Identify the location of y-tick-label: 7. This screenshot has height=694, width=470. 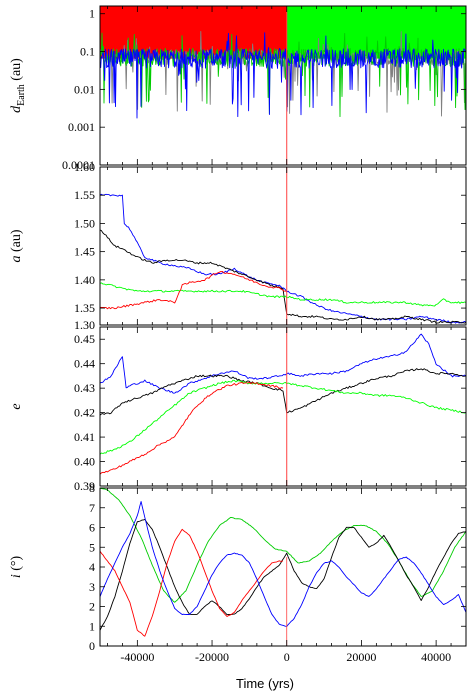
(92, 508).